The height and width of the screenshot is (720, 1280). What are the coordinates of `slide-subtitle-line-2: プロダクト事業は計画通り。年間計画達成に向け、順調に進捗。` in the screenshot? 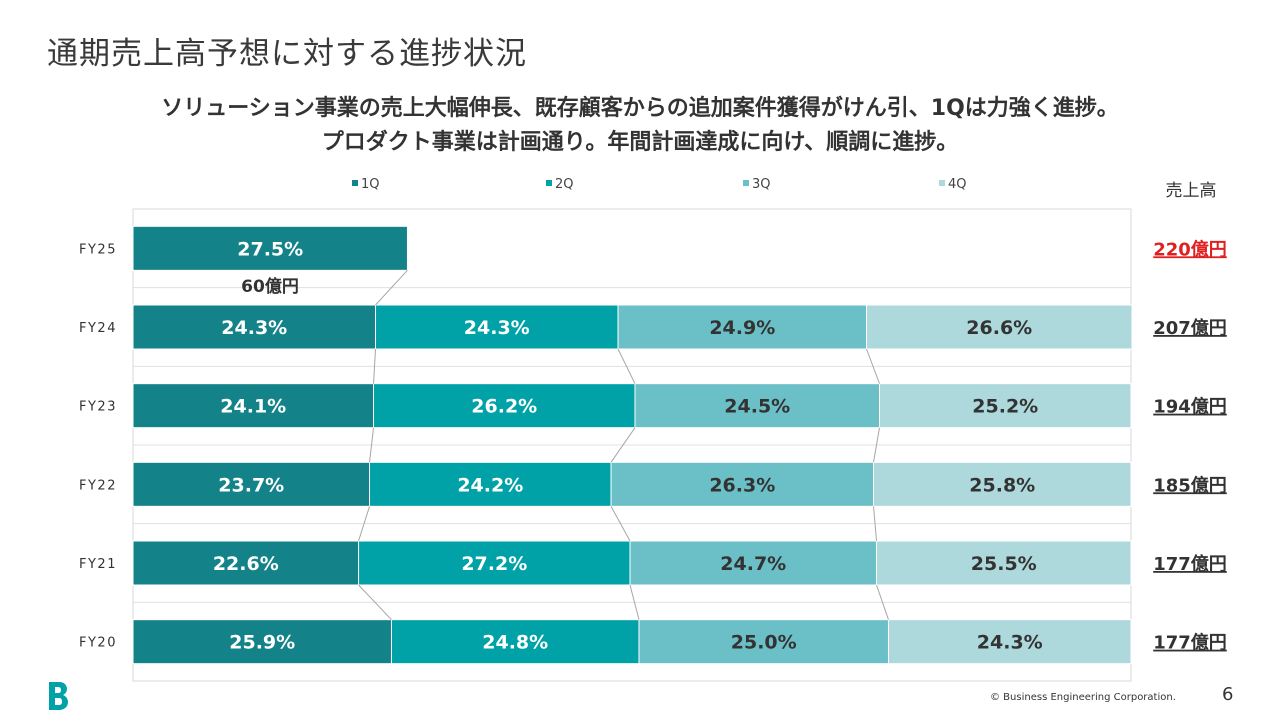 It's located at (640, 142).